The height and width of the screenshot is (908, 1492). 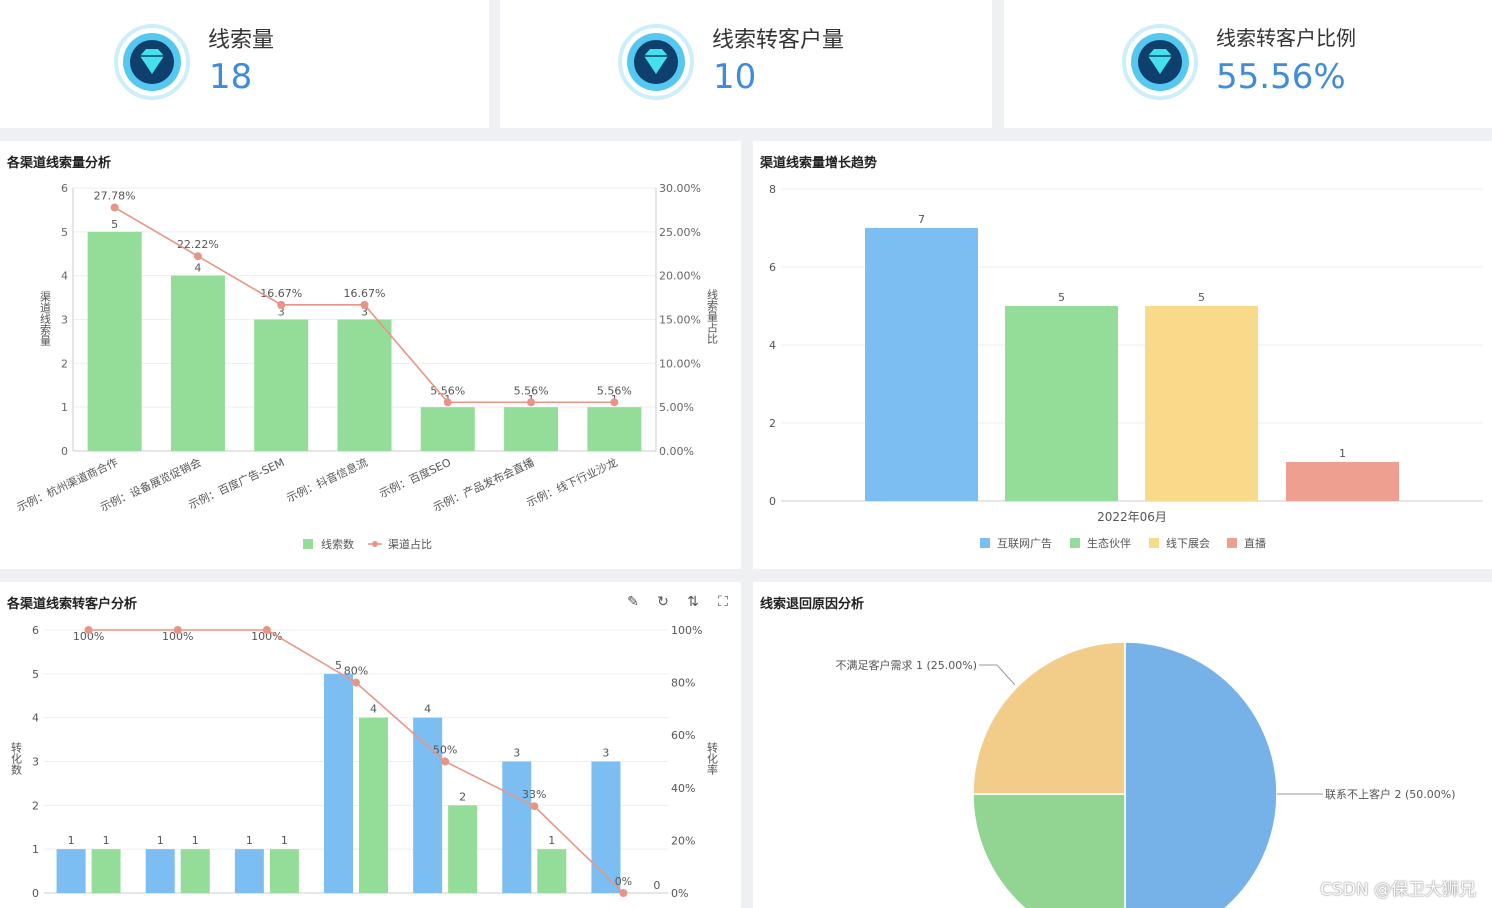 What do you see at coordinates (693, 602) in the screenshot?
I see `sort-icon: ⇅` at bounding box center [693, 602].